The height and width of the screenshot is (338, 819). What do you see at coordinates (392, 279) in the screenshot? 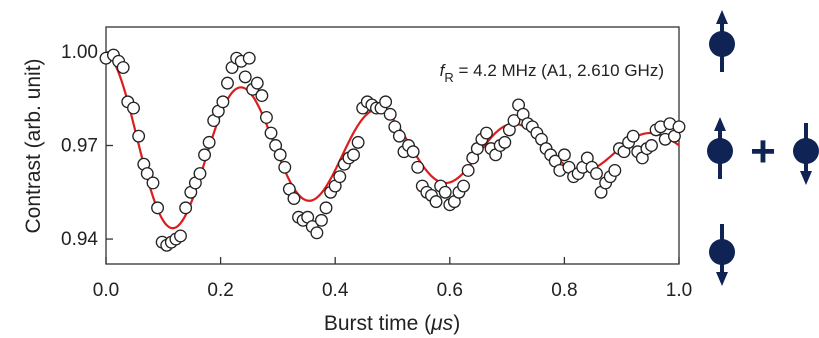
I see `x-ticks: 0.0 0.2 0.4 0.6 0.8 1.0` at bounding box center [392, 279].